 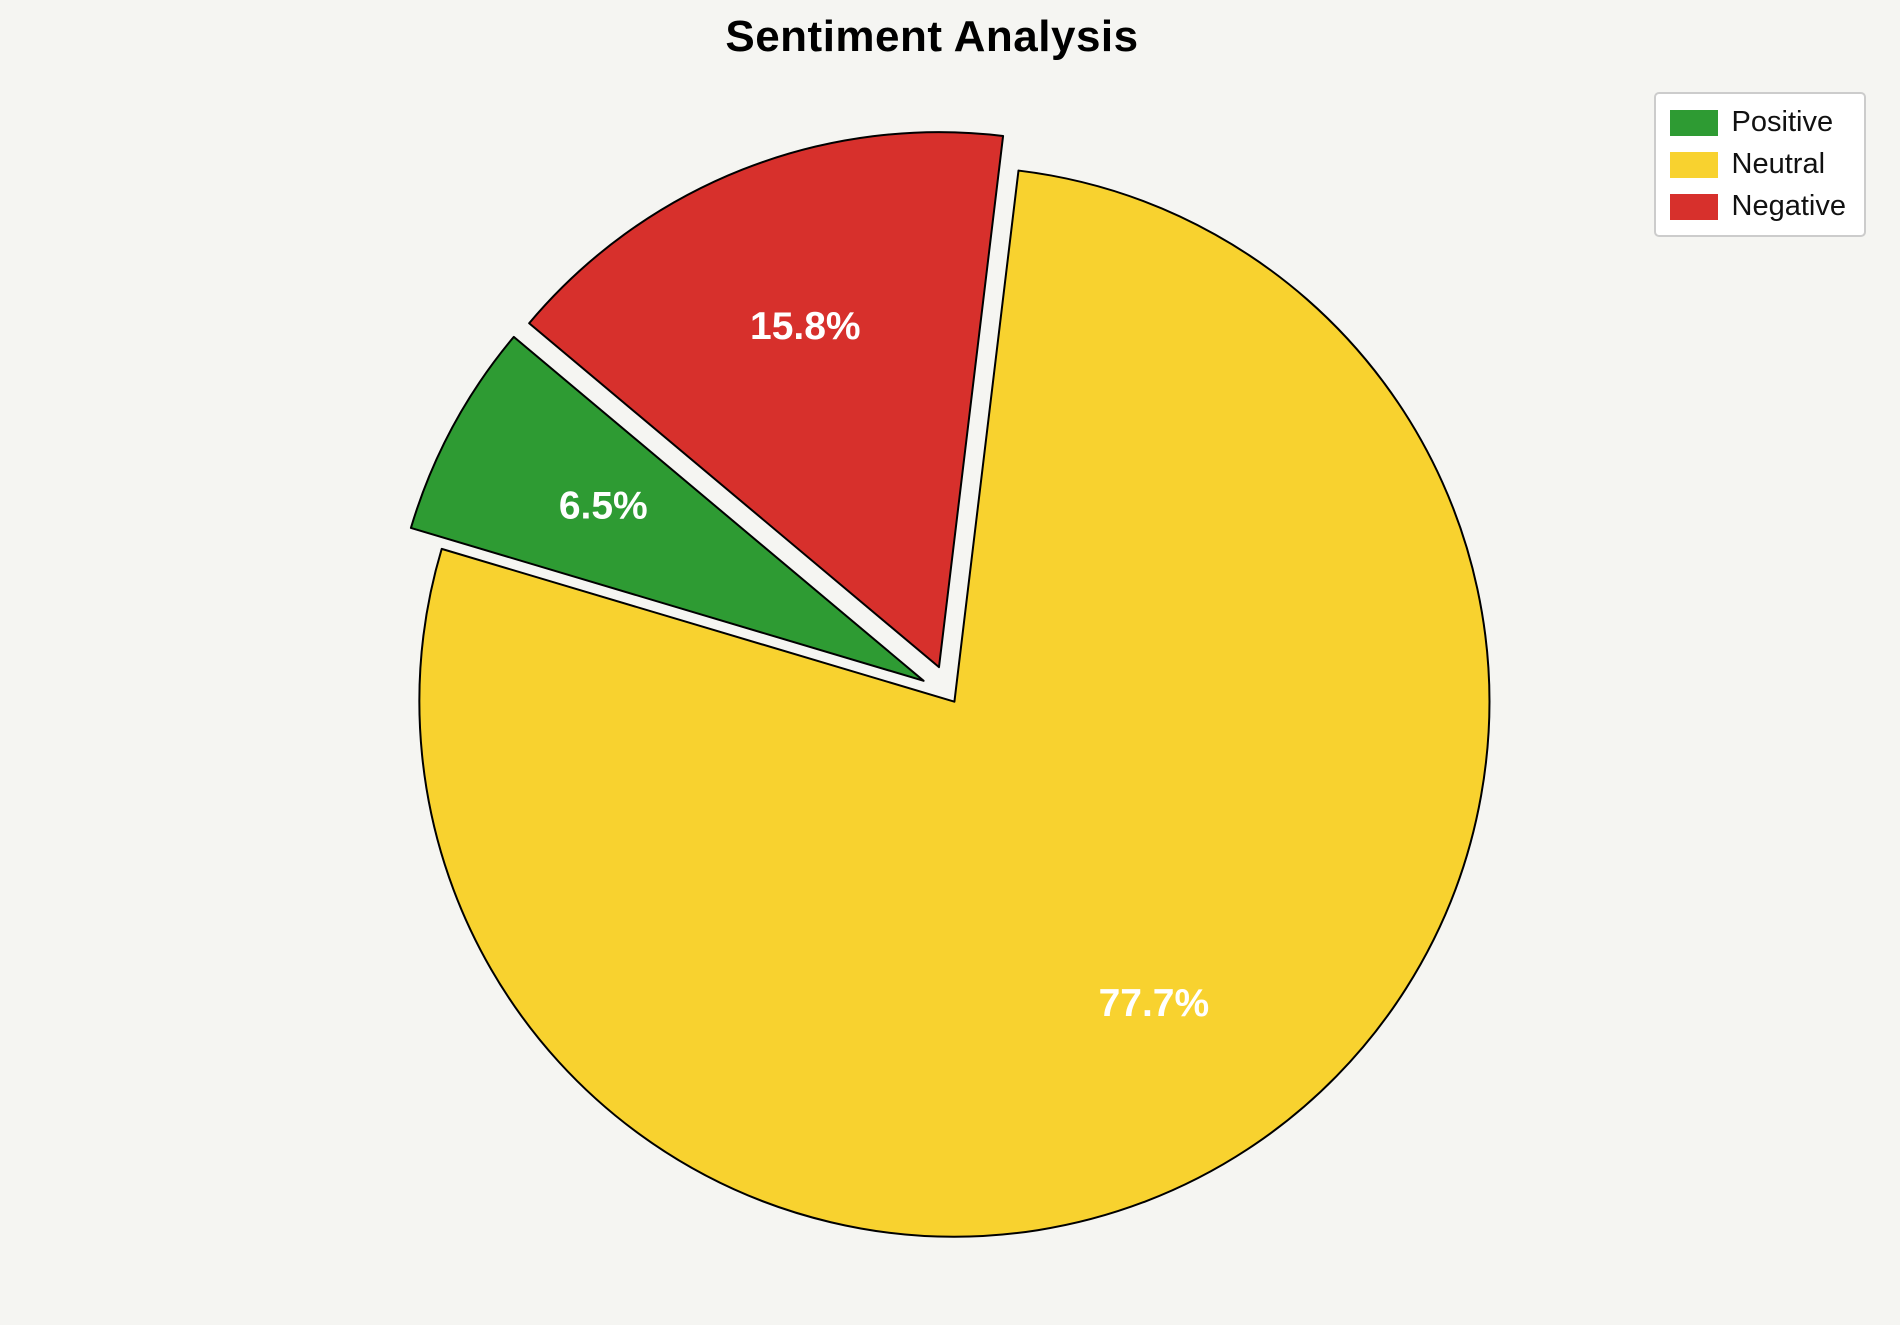 I want to click on pie-pct-label-neutral: 77.7%, so click(x=1154, y=1003).